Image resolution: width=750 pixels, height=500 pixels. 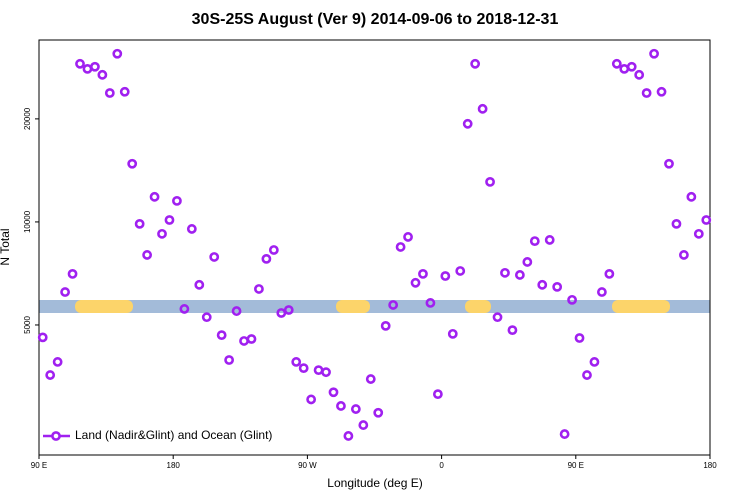 What do you see at coordinates (27, 118) in the screenshot?
I see `y-tick-label: 20000` at bounding box center [27, 118].